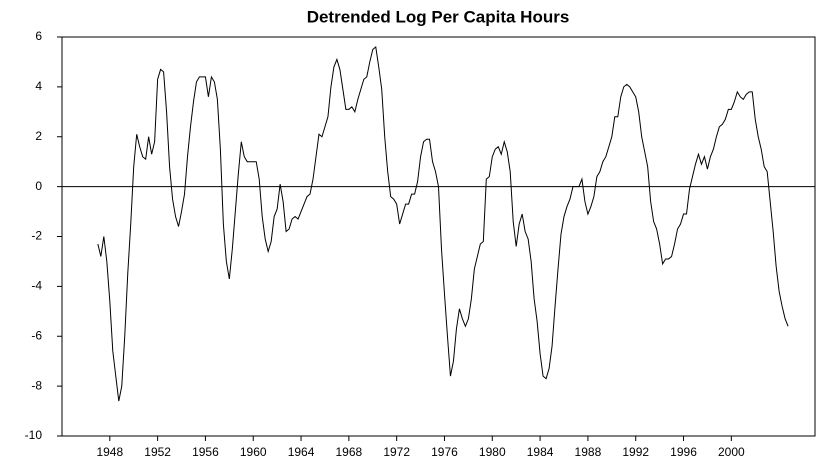  Describe the element at coordinates (36, 236) in the screenshot. I see `y-tick-label: -2` at that location.